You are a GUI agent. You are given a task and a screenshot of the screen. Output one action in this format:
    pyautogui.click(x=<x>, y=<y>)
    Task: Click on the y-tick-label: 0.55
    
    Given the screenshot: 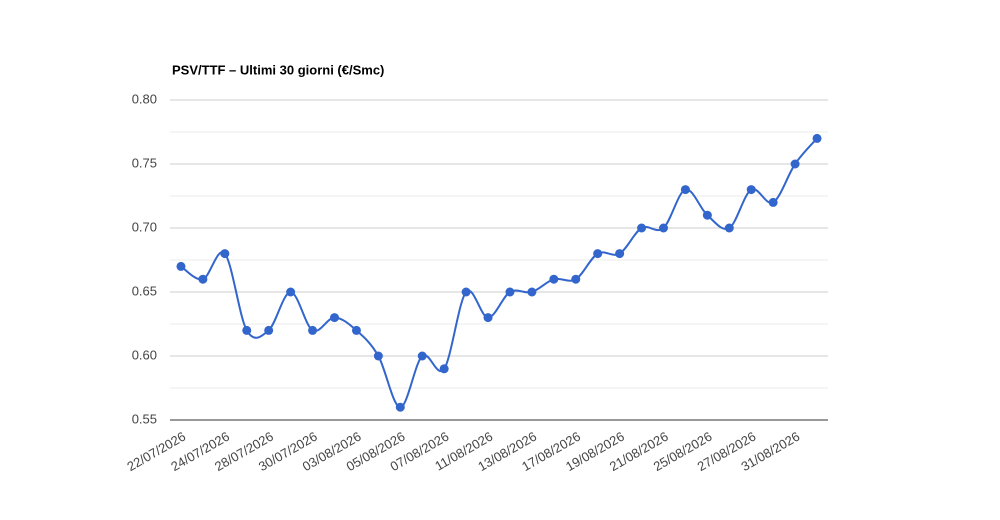 What is the action you would take?
    pyautogui.click(x=144, y=418)
    